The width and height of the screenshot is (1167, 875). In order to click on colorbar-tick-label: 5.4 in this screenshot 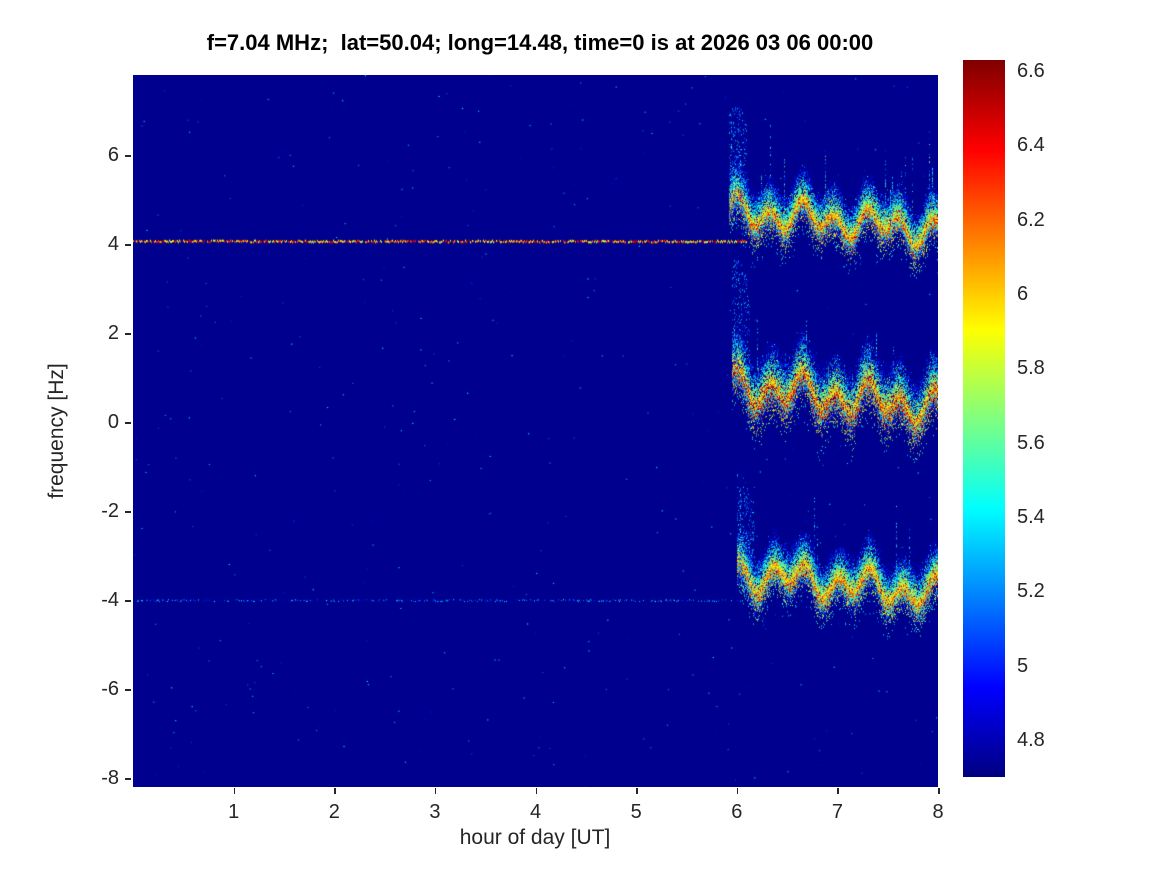, I will do `click(1031, 516)`.